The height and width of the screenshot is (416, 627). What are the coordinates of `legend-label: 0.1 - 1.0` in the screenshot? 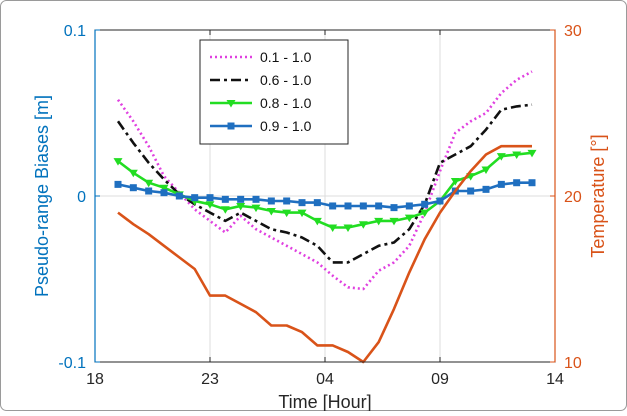 It's located at (286, 57).